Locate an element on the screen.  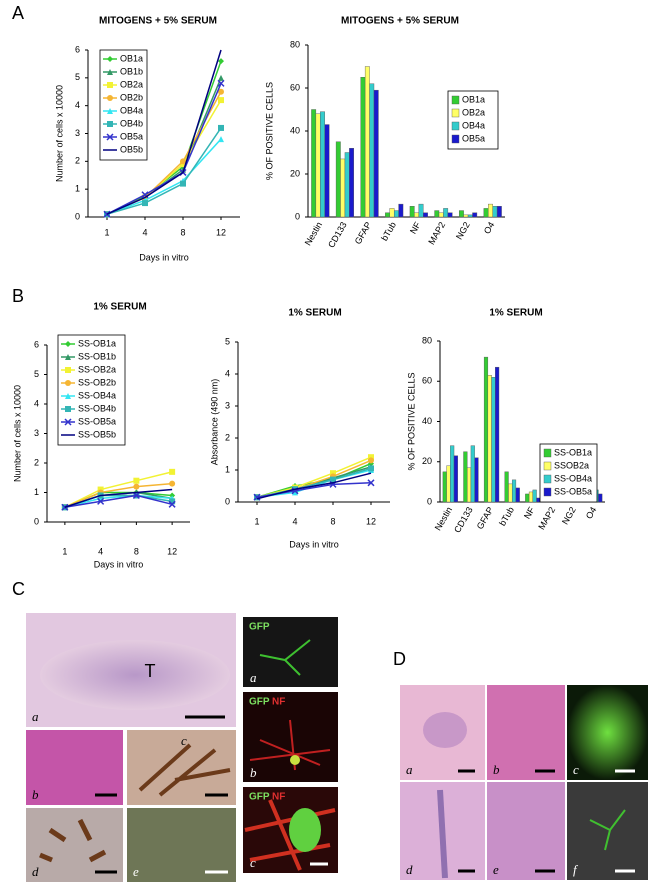
panel-label: B is located at coordinates (18, 296).